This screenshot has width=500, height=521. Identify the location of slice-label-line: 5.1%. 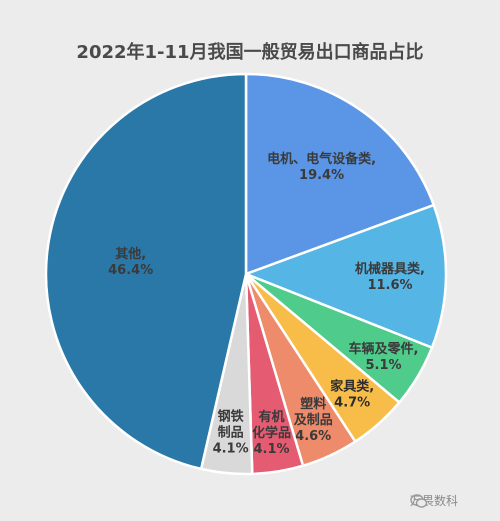
(383, 365).